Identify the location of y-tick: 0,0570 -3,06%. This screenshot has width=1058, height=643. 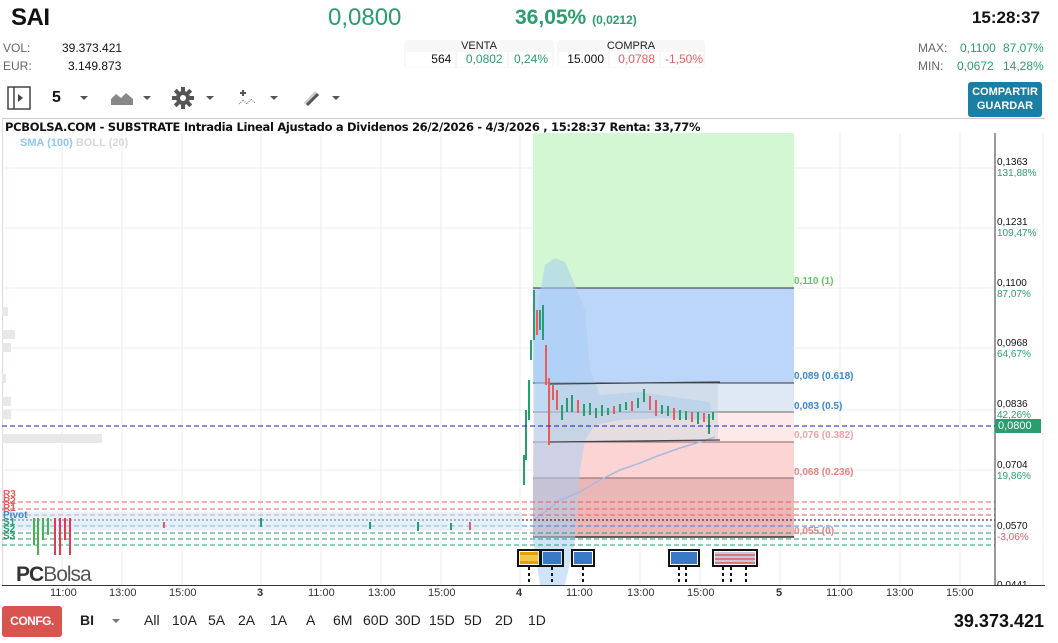
(1013, 532).